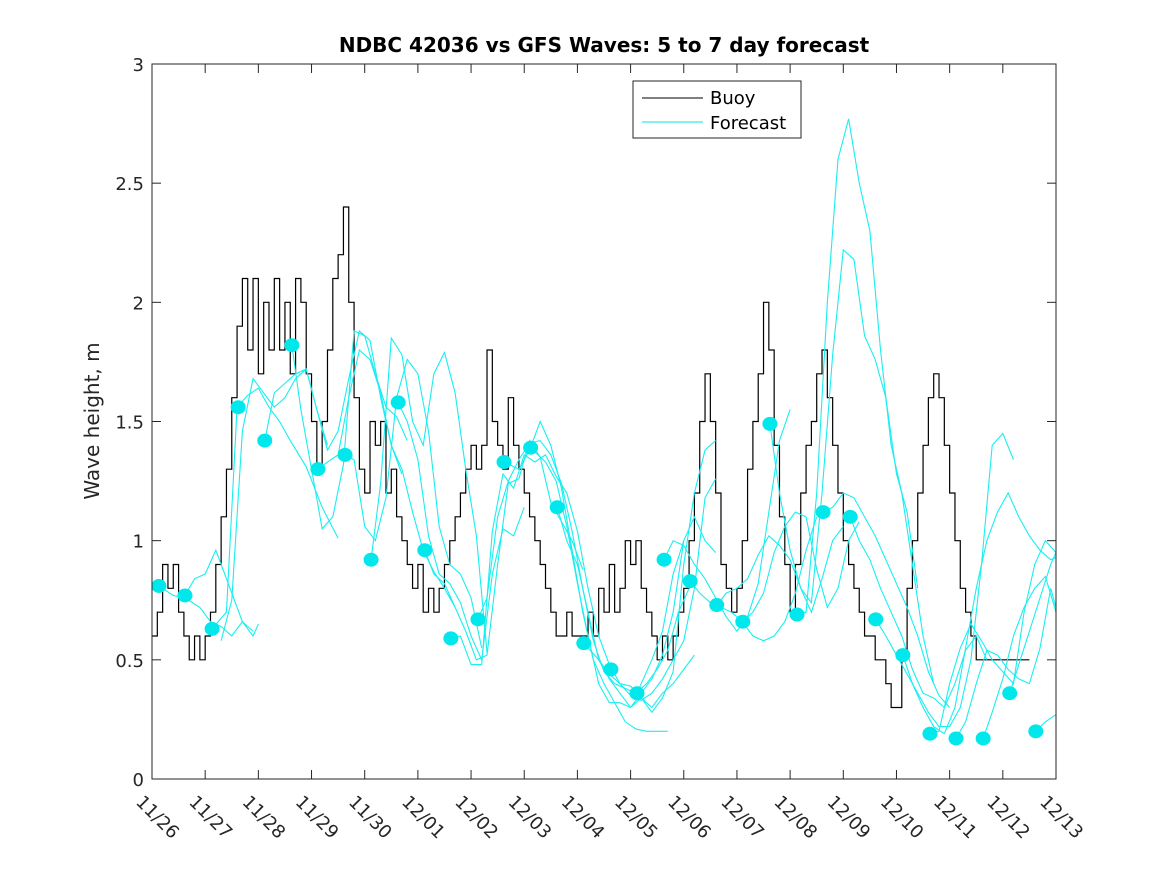 This screenshot has width=1167, height=875. Describe the element at coordinates (689, 818) in the screenshot. I see `x-tick-label: 12/06` at that location.